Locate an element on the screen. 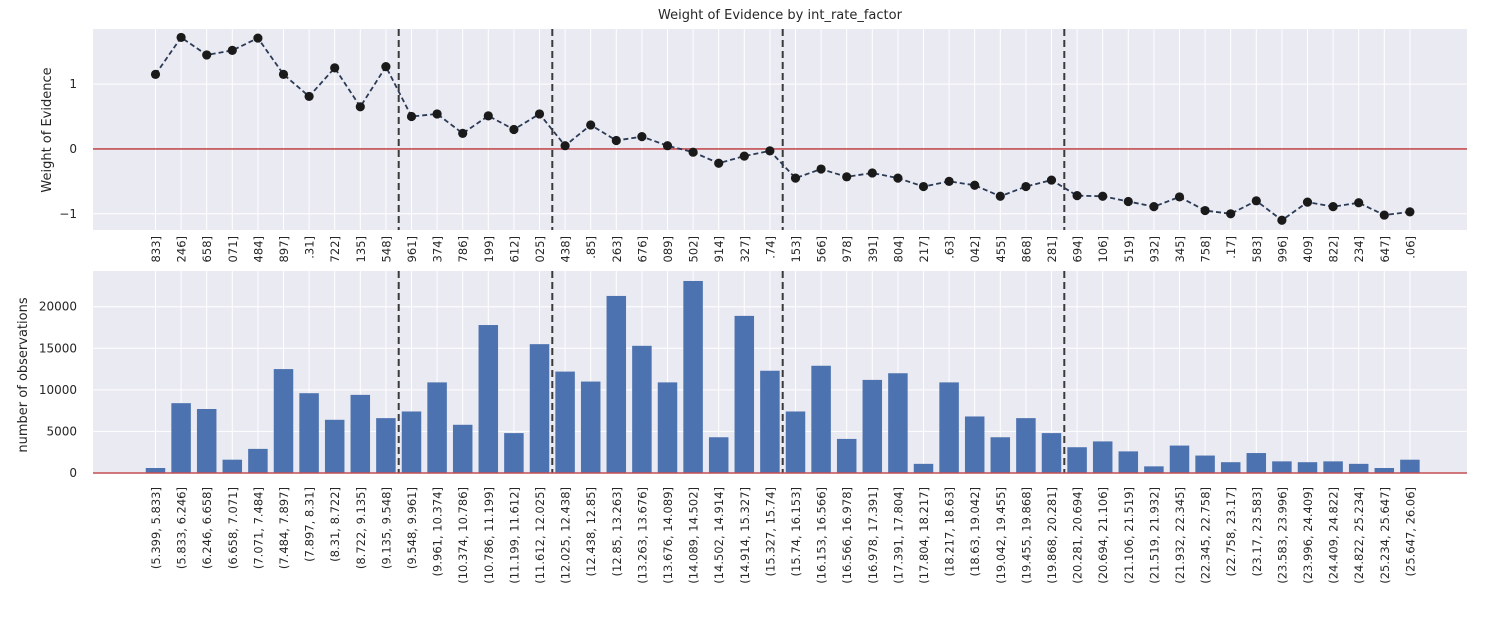 The image size is (1485, 628). woe-x-tick-label: 978] is located at coordinates (847, 249).